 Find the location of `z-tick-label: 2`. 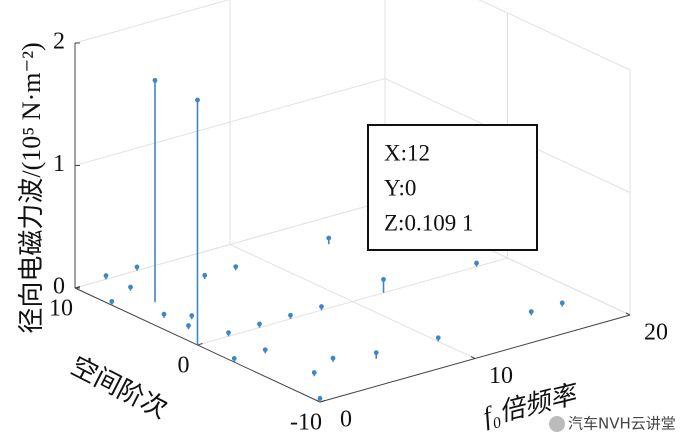

z-tick-label: 2 is located at coordinates (59, 42).